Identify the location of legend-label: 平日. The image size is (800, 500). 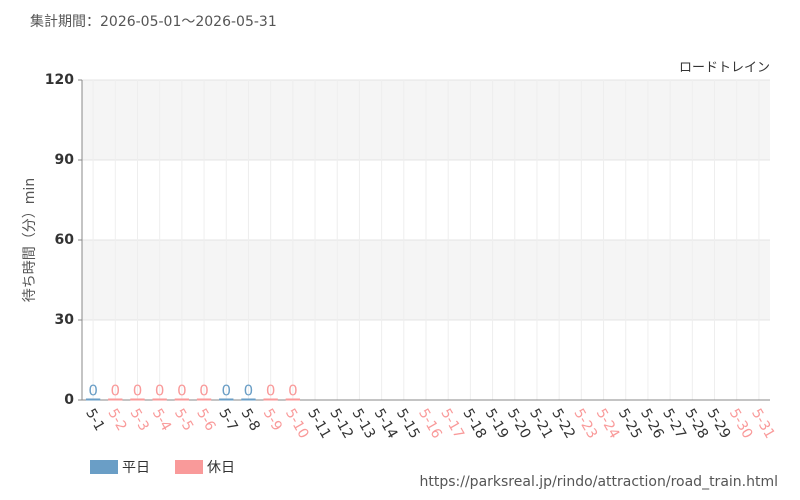
(136, 468).